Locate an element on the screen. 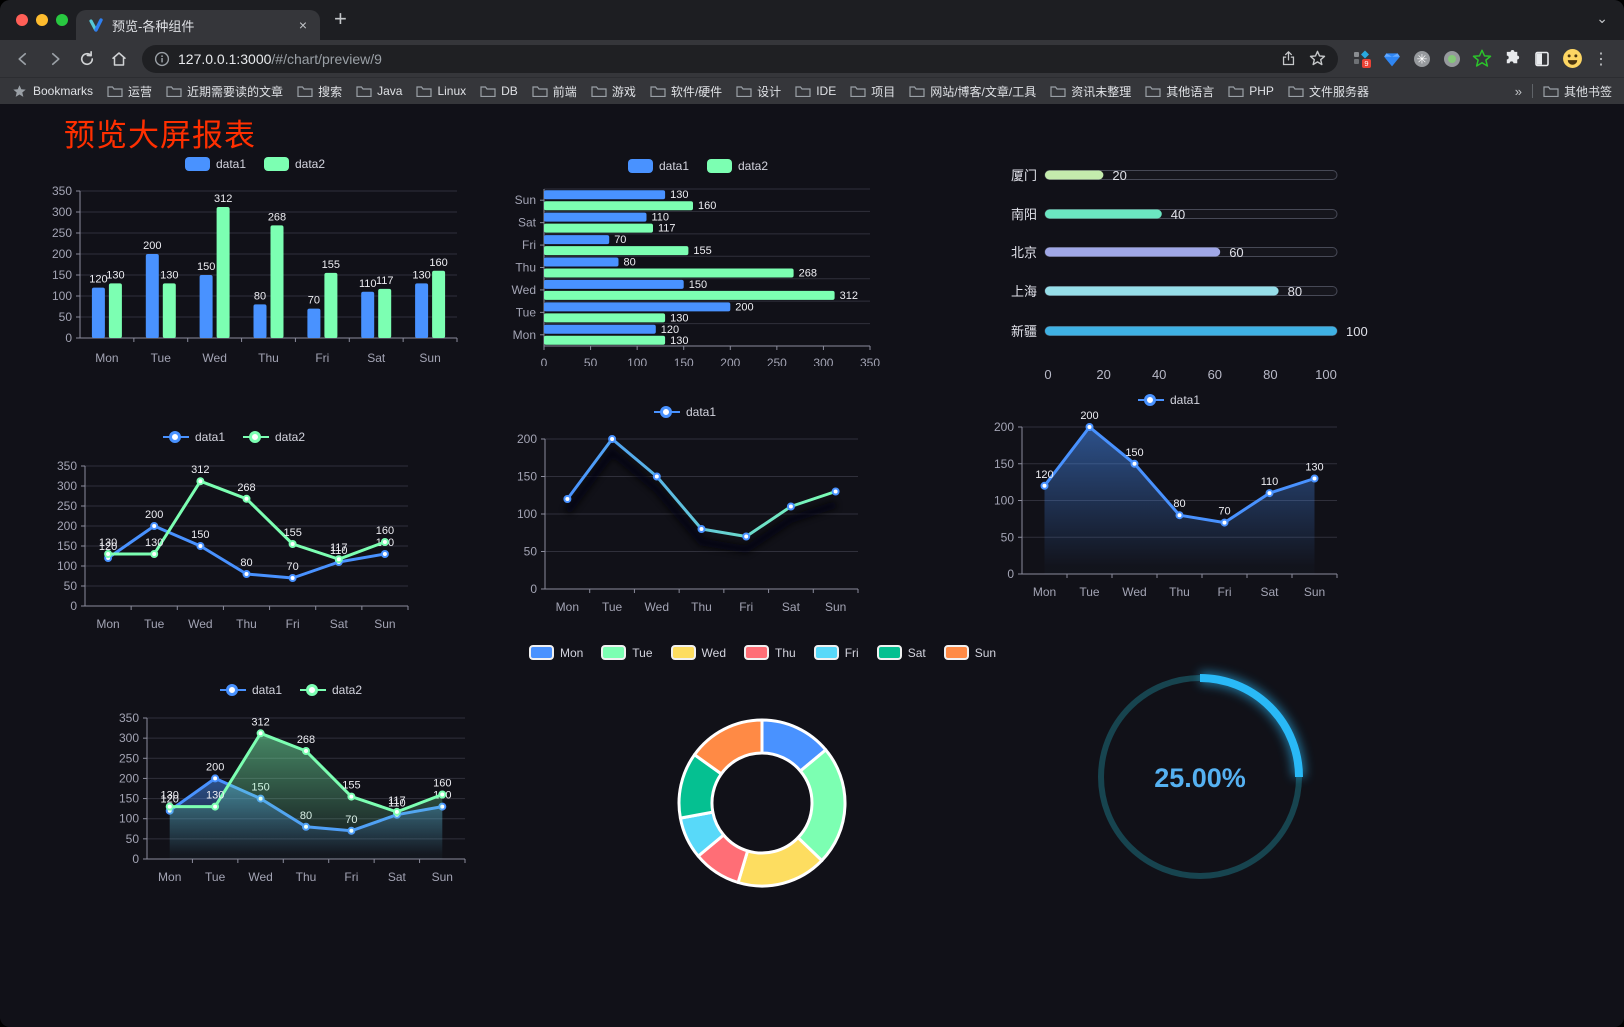 This screenshot has width=1624, height=1027. chart-canvas: 25.00% is located at coordinates (1202, 775).